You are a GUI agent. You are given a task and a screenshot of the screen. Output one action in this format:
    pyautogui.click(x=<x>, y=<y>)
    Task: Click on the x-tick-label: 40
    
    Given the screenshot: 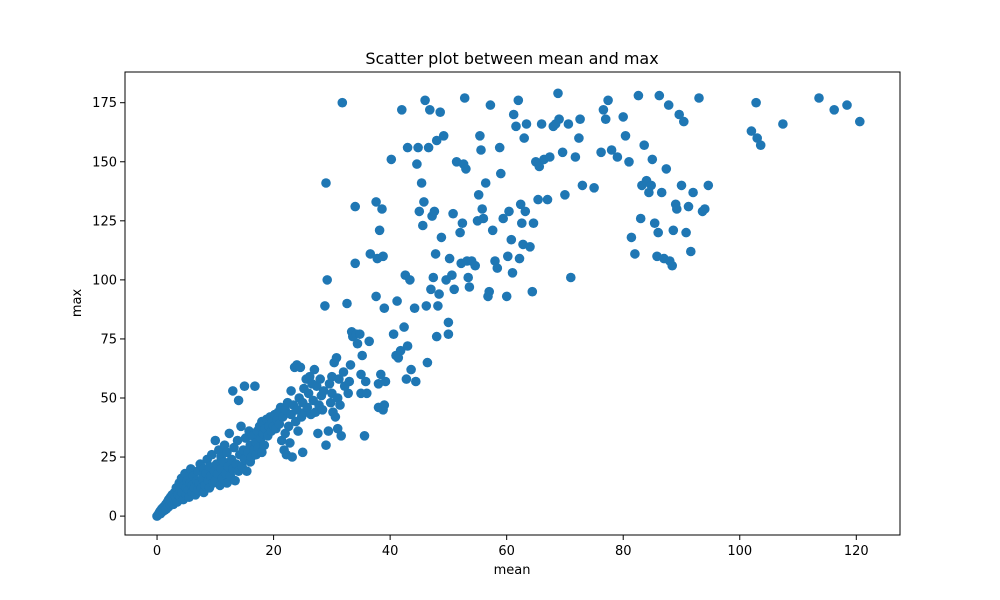 What is the action you would take?
    pyautogui.click(x=390, y=551)
    